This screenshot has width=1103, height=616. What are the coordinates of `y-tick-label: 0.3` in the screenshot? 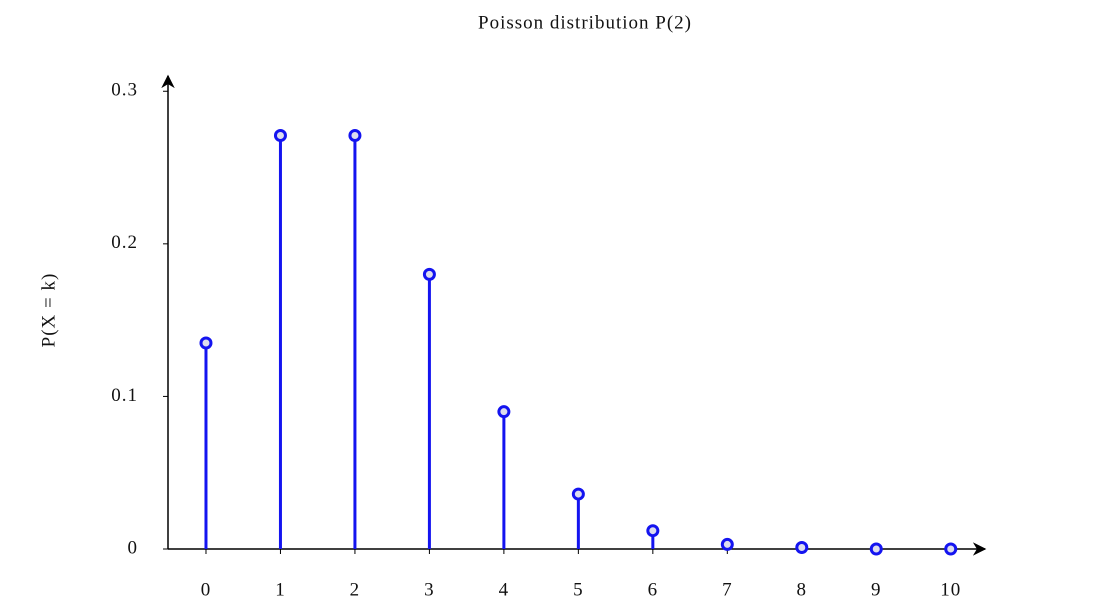 It's located at (124, 90).